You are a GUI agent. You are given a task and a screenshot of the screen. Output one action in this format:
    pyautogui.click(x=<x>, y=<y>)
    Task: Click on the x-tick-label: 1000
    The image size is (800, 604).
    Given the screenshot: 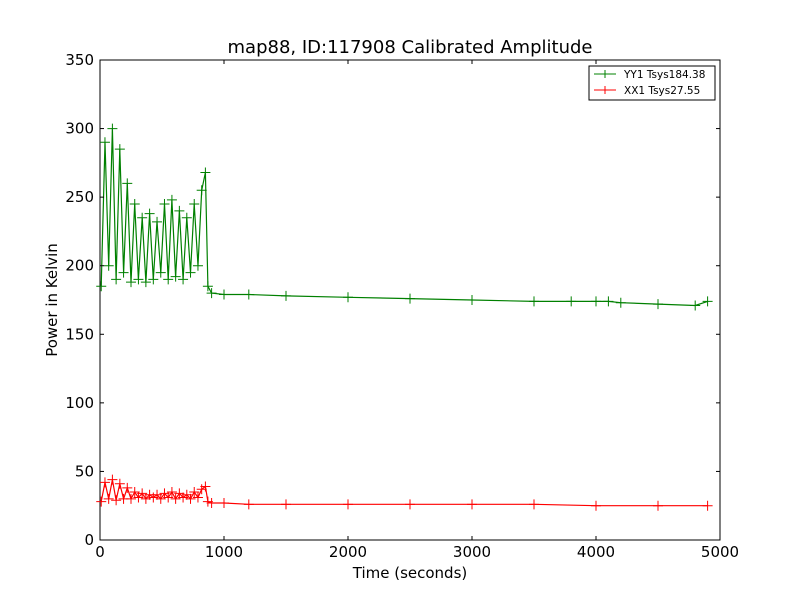 What is the action you would take?
    pyautogui.click(x=224, y=552)
    